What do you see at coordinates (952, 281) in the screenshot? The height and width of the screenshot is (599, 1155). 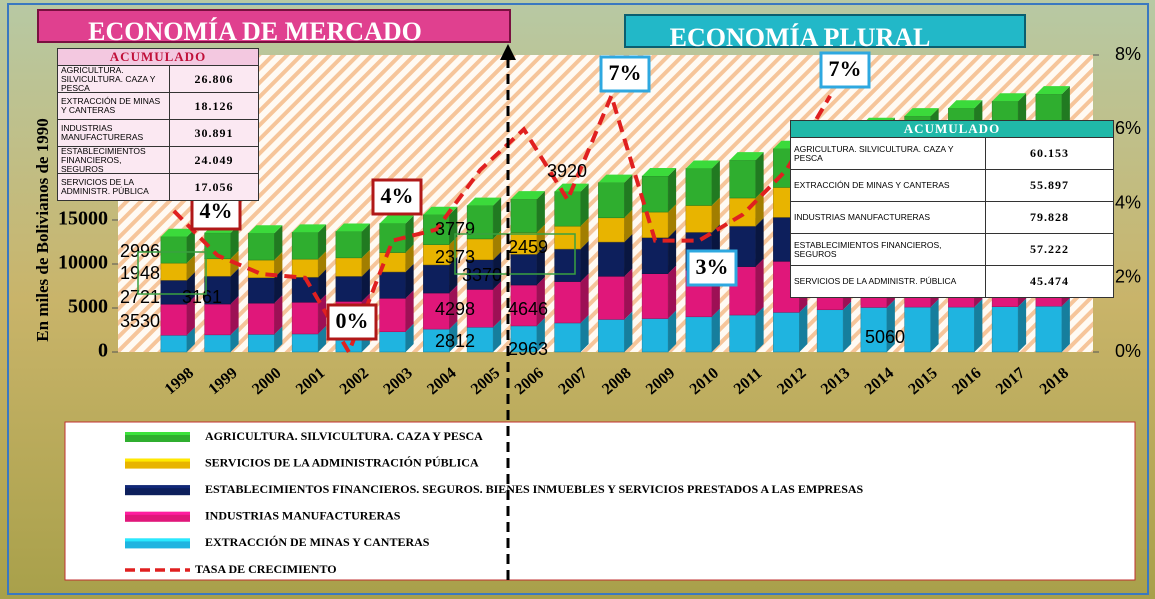 I see `table-row: SERVICIOS DE LA ADMINISTR. PÚBLICA 45.474` at bounding box center [952, 281].